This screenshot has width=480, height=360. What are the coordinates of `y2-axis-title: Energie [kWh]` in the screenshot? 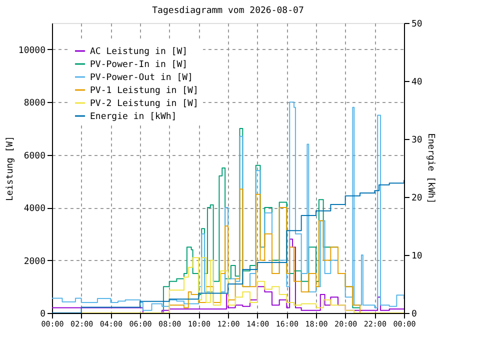 It's located at (430, 168).